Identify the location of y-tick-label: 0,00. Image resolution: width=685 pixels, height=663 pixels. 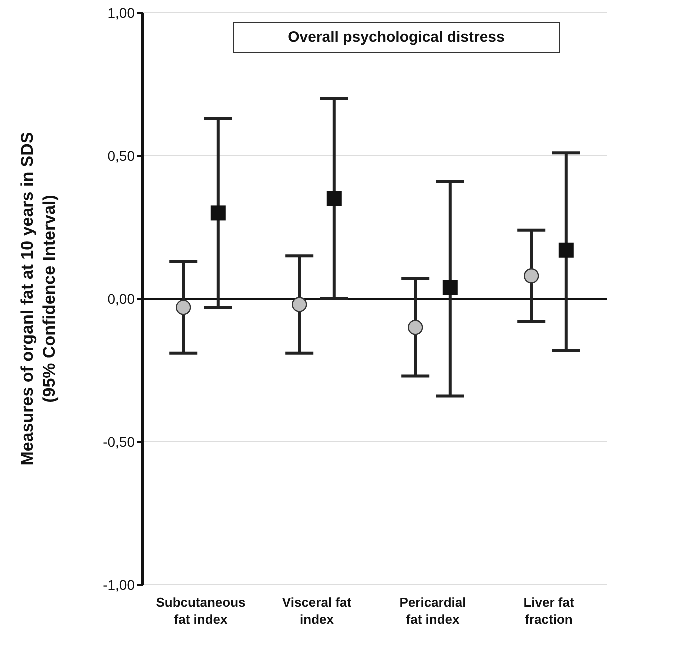
(122, 298).